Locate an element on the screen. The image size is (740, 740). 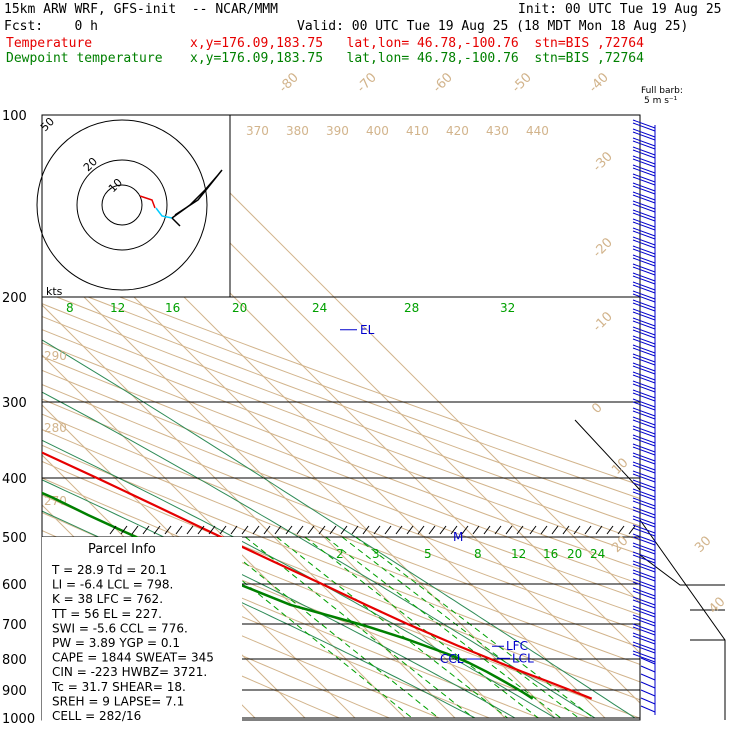
pressure-tick-label: 600 is located at coordinates (14, 585).